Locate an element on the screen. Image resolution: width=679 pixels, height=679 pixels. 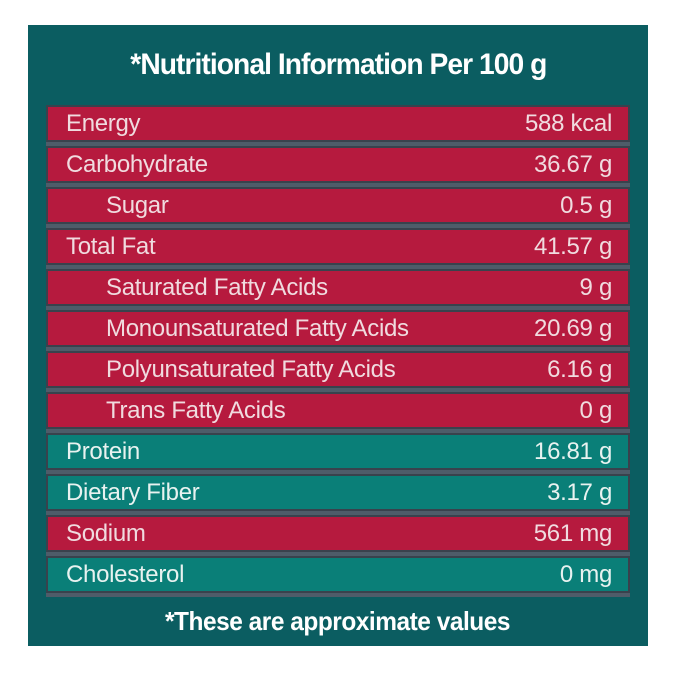
label-header: *Nutritional Information Per 100 g is located at coordinates (338, 65).